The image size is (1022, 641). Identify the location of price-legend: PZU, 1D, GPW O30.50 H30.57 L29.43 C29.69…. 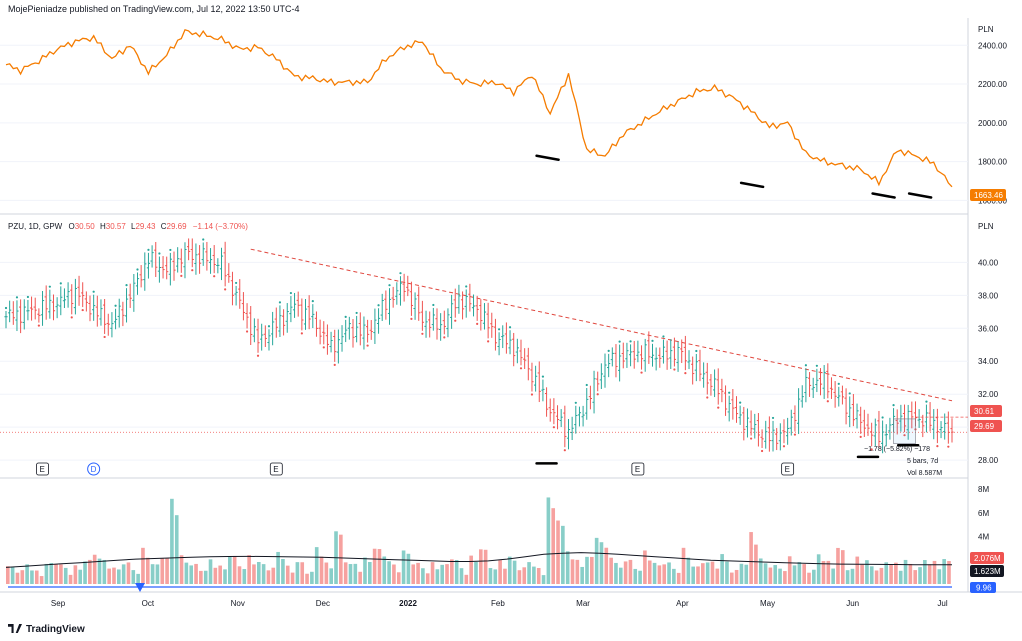
(128, 226).